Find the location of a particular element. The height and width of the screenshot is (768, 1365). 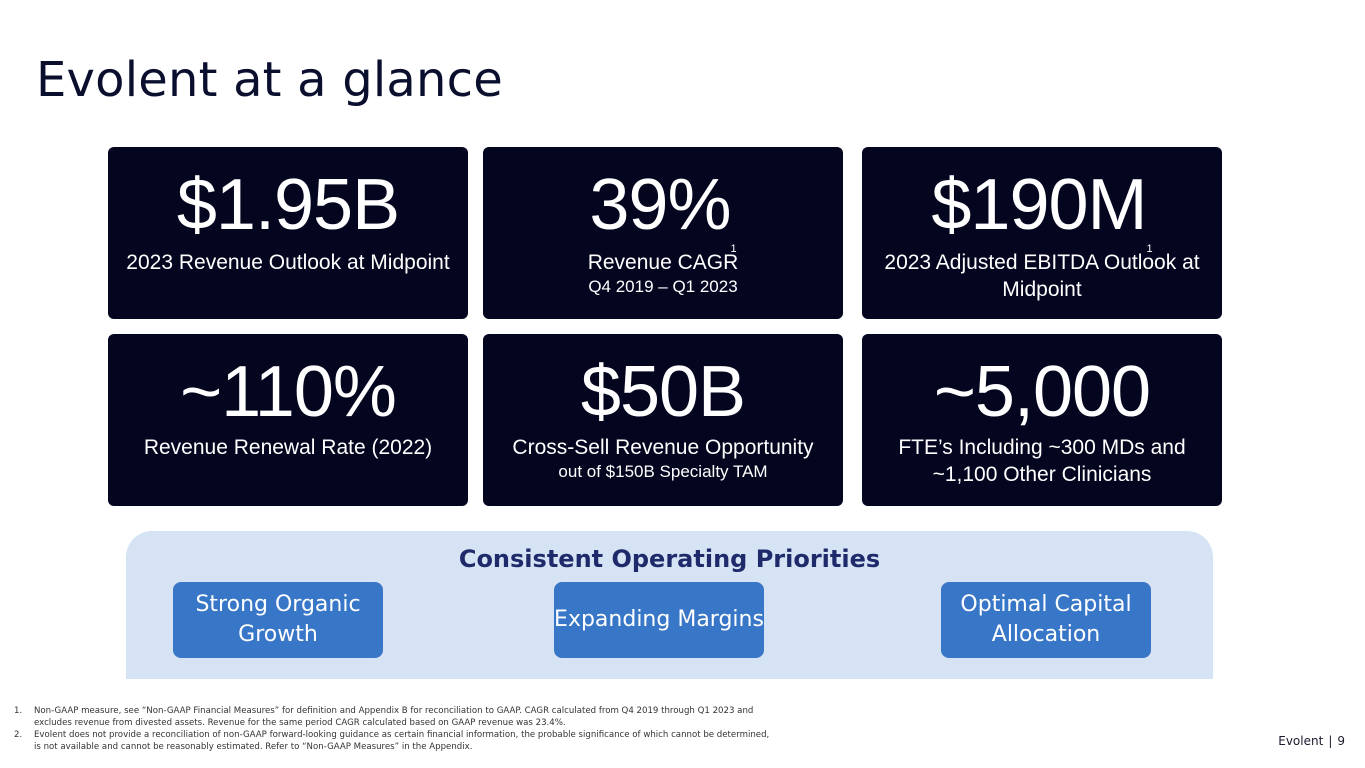

footnote-number: 1. is located at coordinates (18, 711).